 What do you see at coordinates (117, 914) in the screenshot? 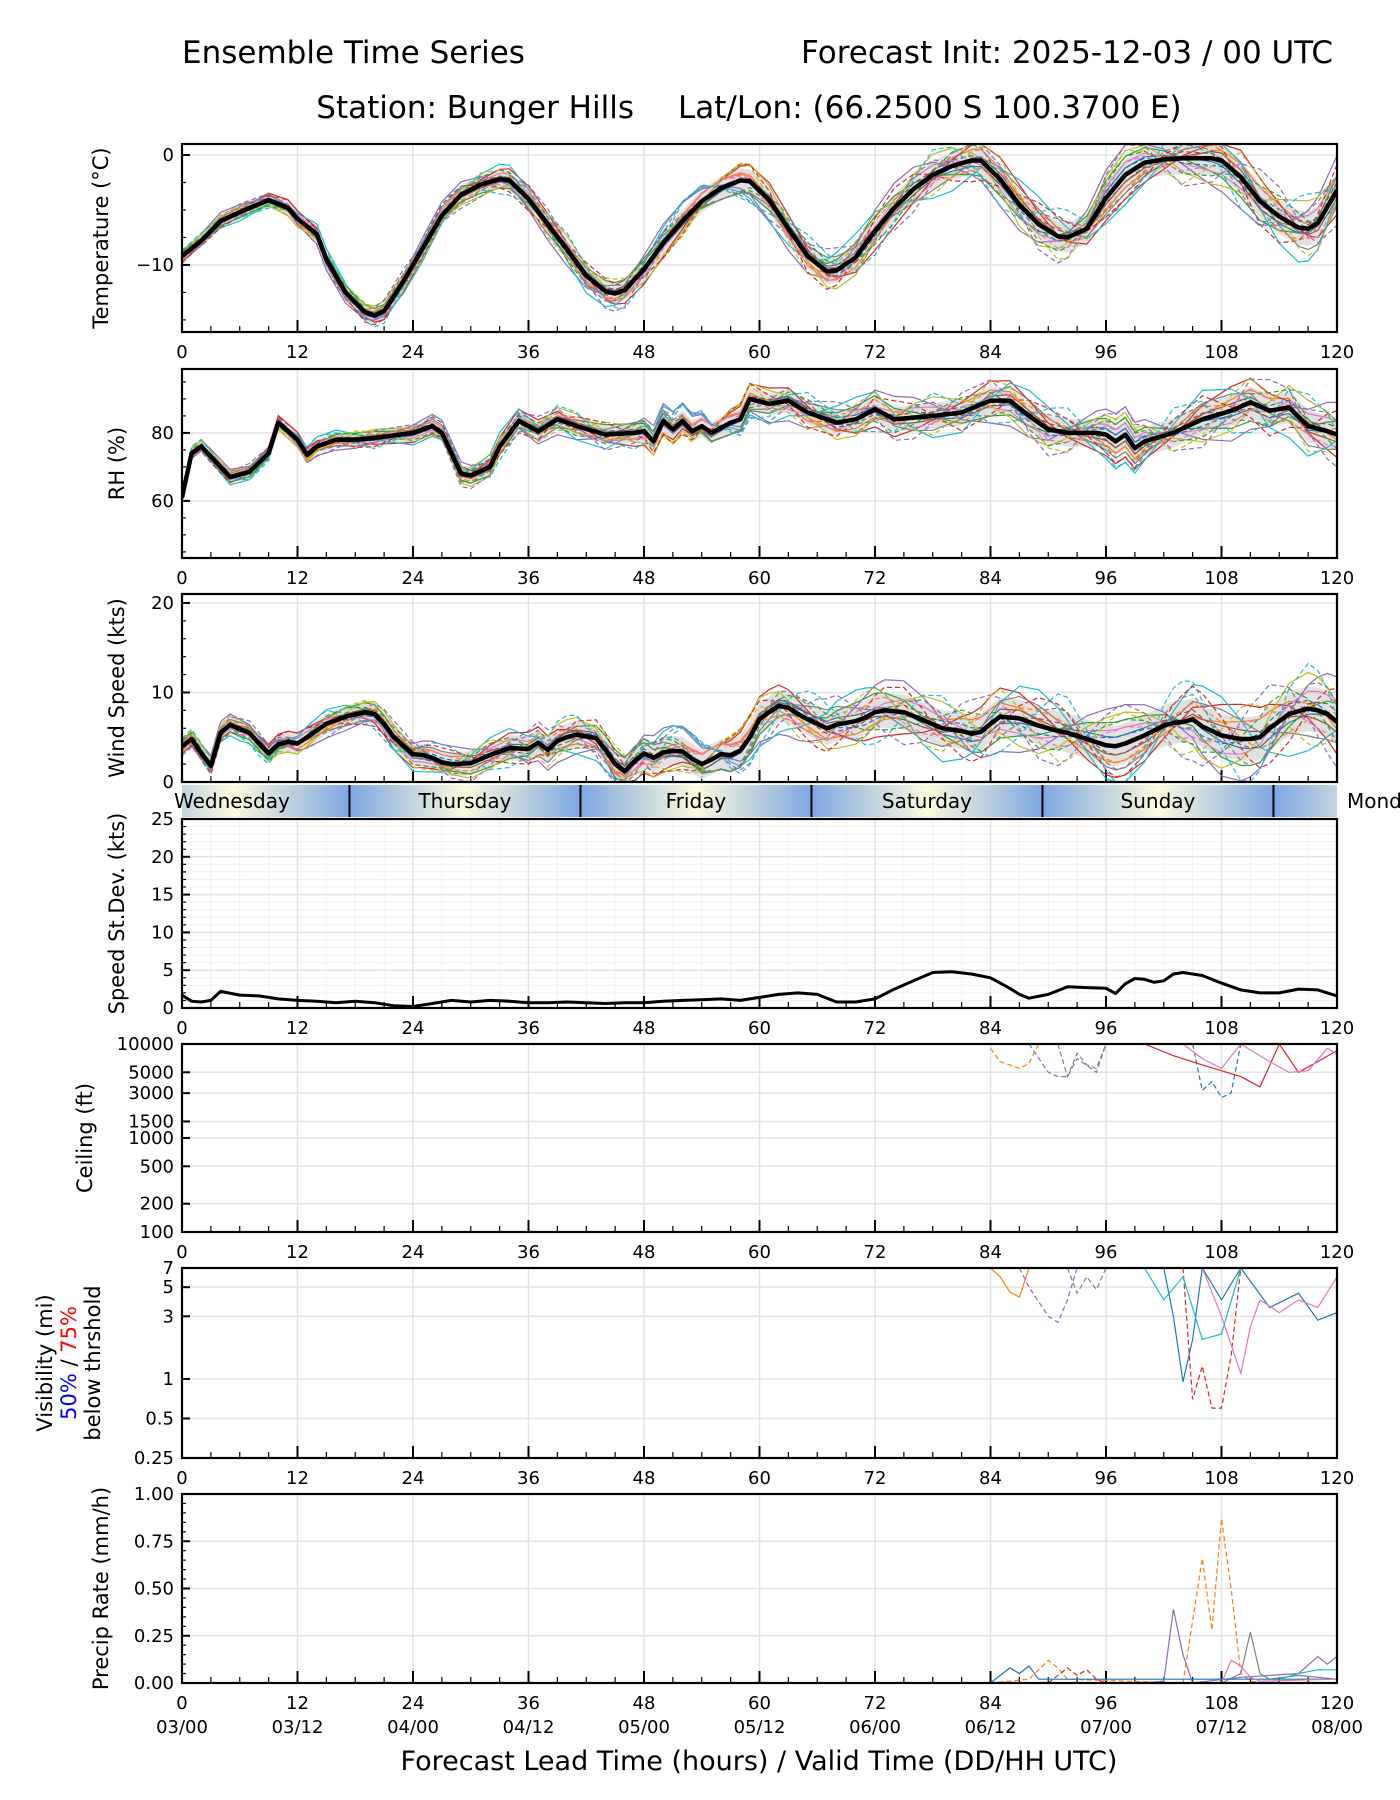
I see `y-axis-label: Speed St.Dev. (kts)` at bounding box center [117, 914].